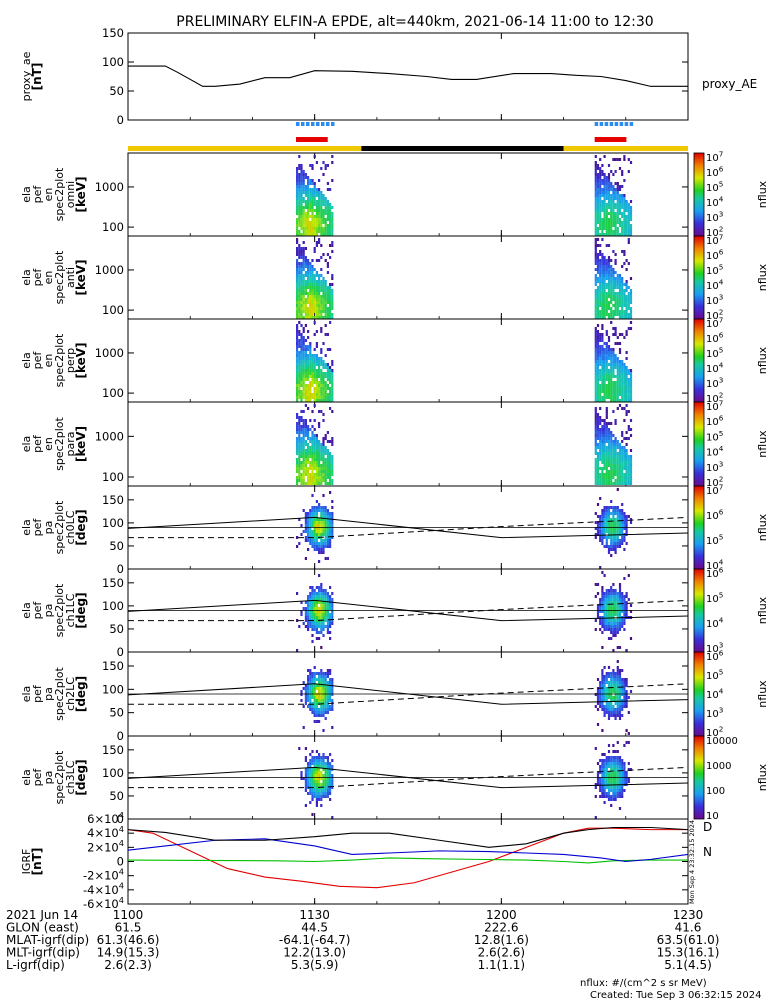 The height and width of the screenshot is (1000, 775). What do you see at coordinates (464, 611) in the screenshot?
I see `spectrogram-cells` at bounding box center [464, 611].